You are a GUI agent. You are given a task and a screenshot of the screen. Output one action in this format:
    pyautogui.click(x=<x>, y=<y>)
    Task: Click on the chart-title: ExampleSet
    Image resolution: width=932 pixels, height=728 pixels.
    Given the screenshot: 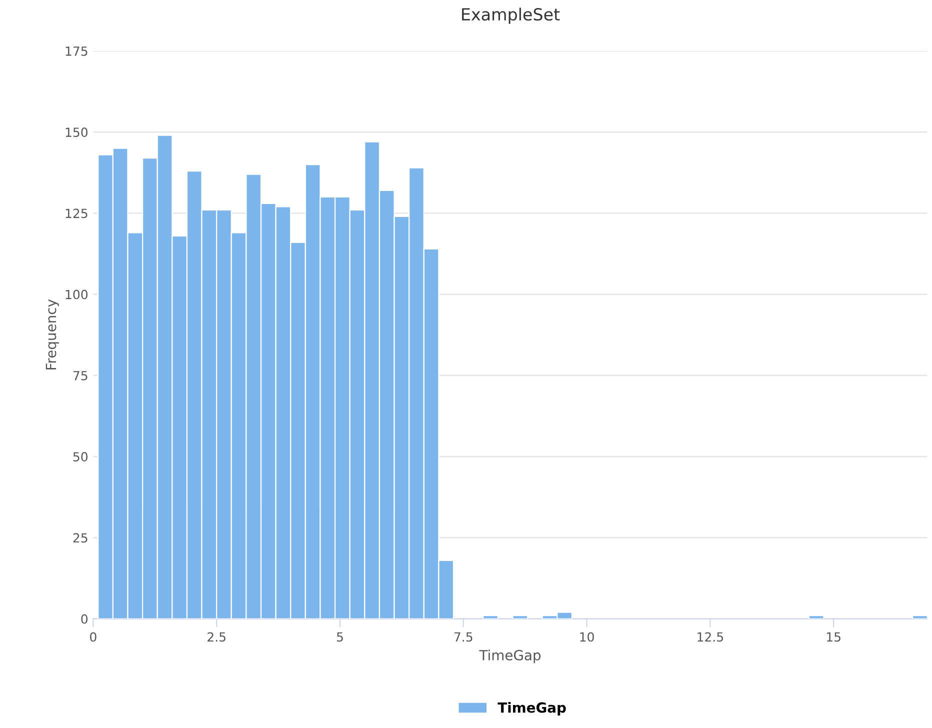 What is the action you would take?
    pyautogui.click(x=511, y=16)
    